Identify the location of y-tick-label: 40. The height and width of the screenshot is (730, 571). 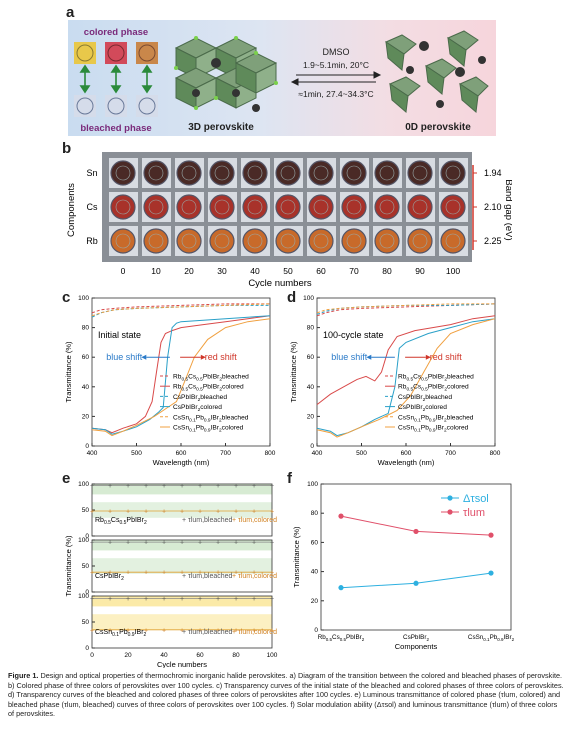
(86, 387).